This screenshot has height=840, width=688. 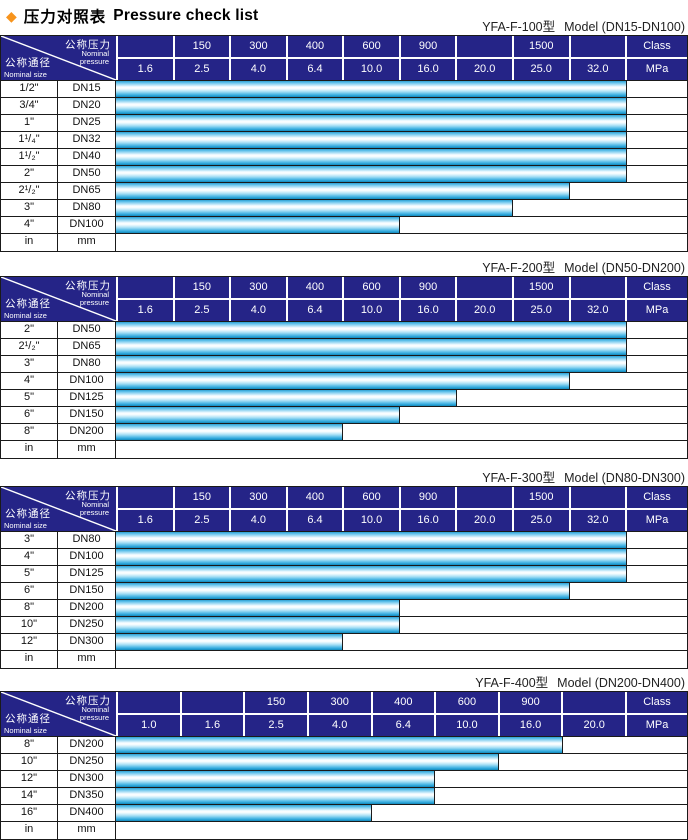 What do you see at coordinates (29, 330) in the screenshot?
I see `size-cell: 2"` at bounding box center [29, 330].